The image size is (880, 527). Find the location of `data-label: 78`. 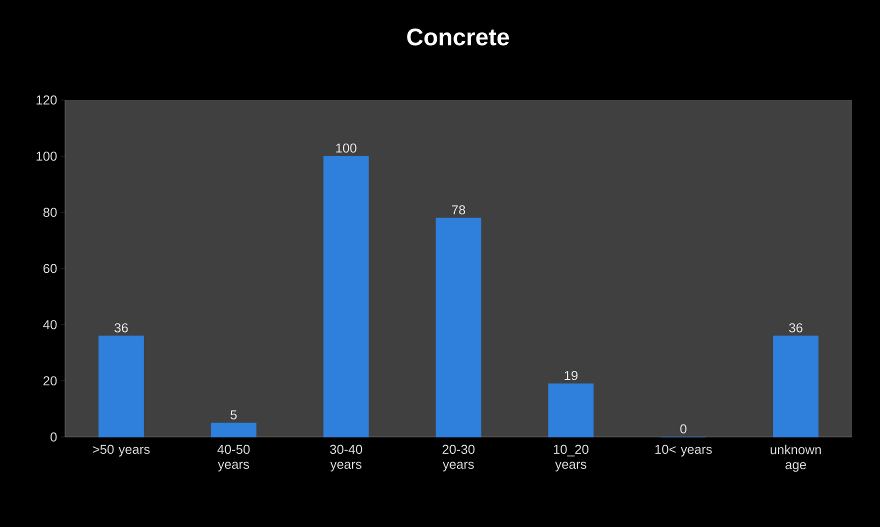

data-label: 78 is located at coordinates (459, 209).